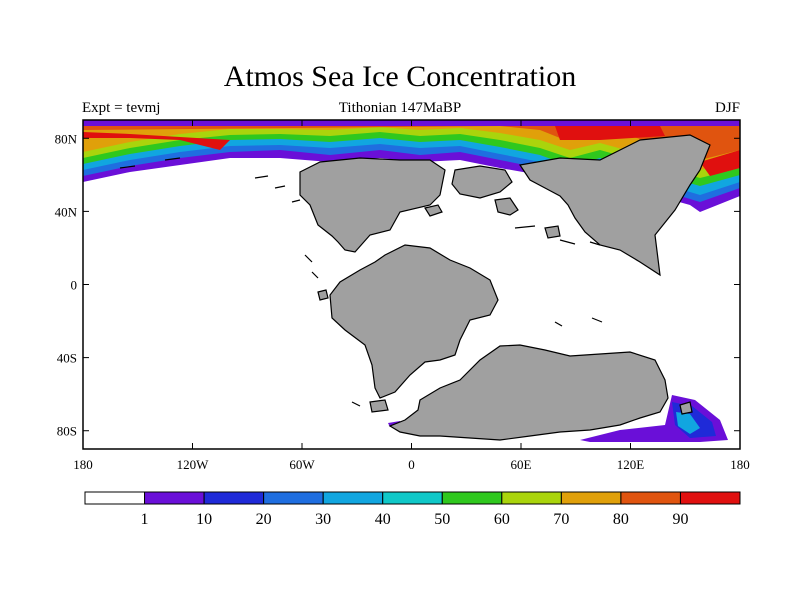 The width and height of the screenshot is (800, 600). Describe the element at coordinates (383, 519) in the screenshot. I see `colorbar-label: 40` at that location.